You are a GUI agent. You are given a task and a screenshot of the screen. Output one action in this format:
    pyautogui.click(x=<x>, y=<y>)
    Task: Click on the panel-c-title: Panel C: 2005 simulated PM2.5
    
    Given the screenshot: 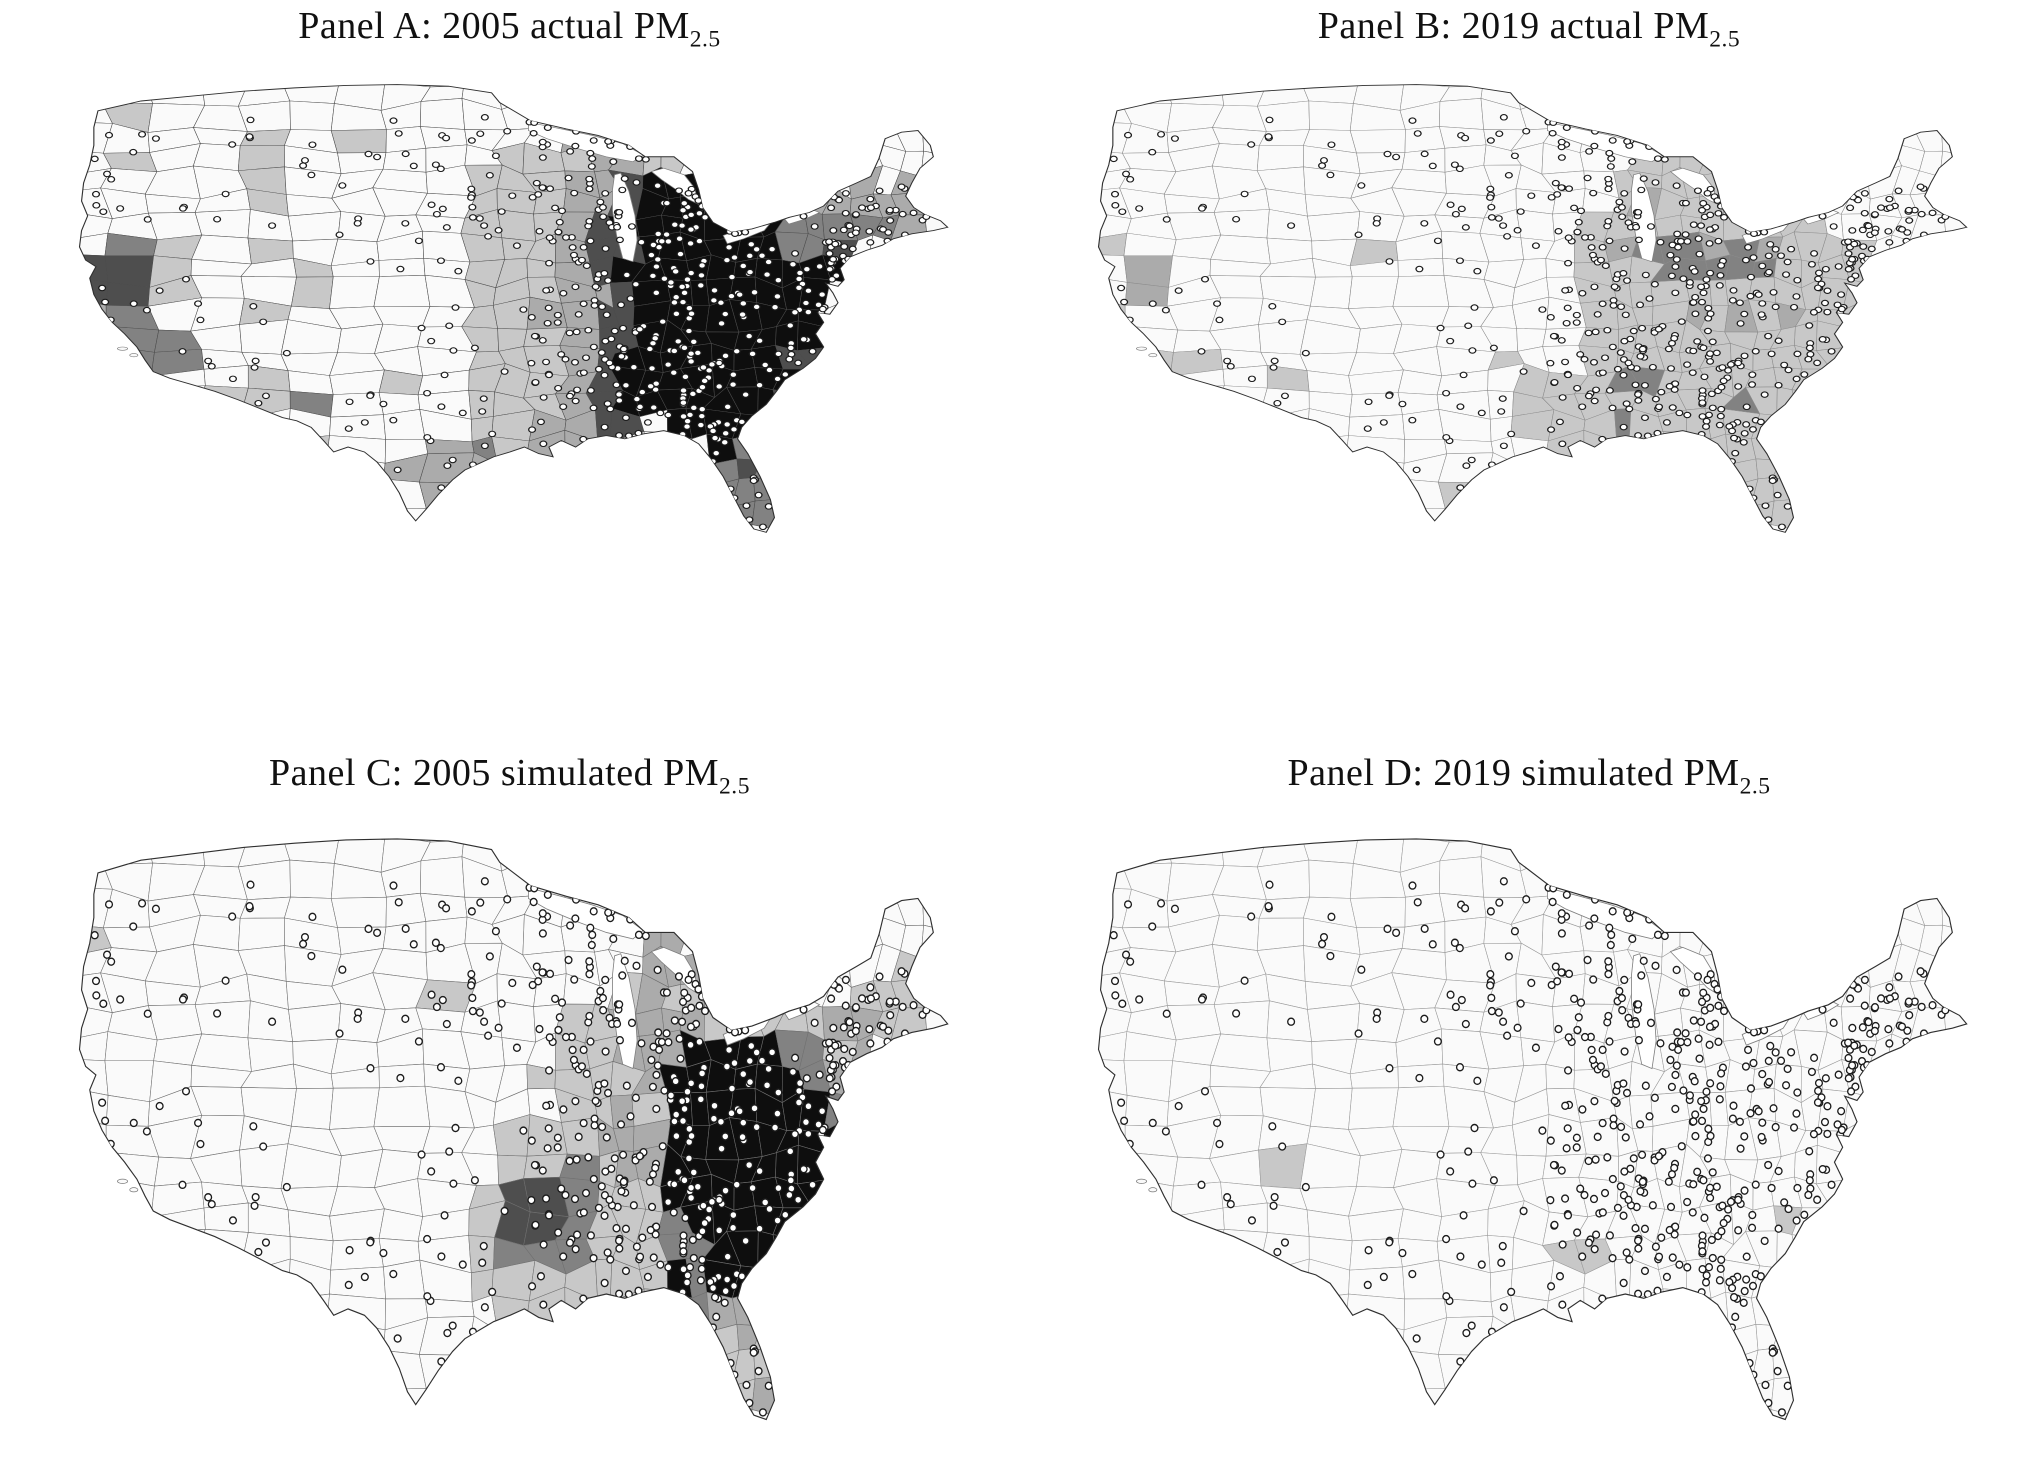 What is the action you would take?
    pyautogui.click(x=509, y=775)
    